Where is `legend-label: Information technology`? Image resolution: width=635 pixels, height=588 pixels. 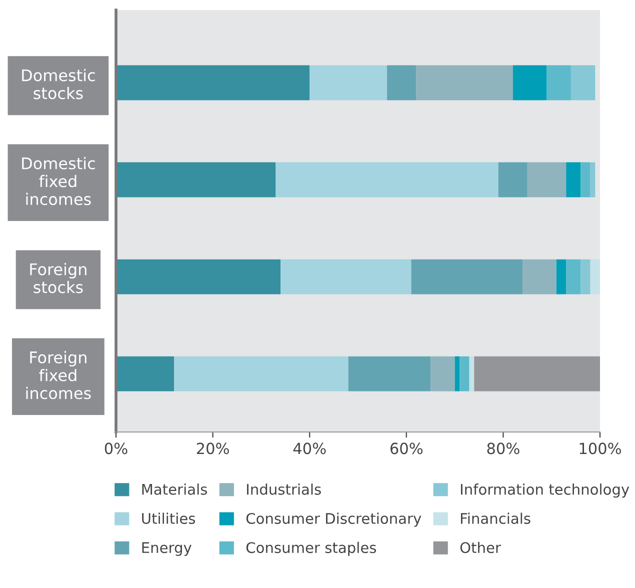 legend-label: Information technology is located at coordinates (545, 491).